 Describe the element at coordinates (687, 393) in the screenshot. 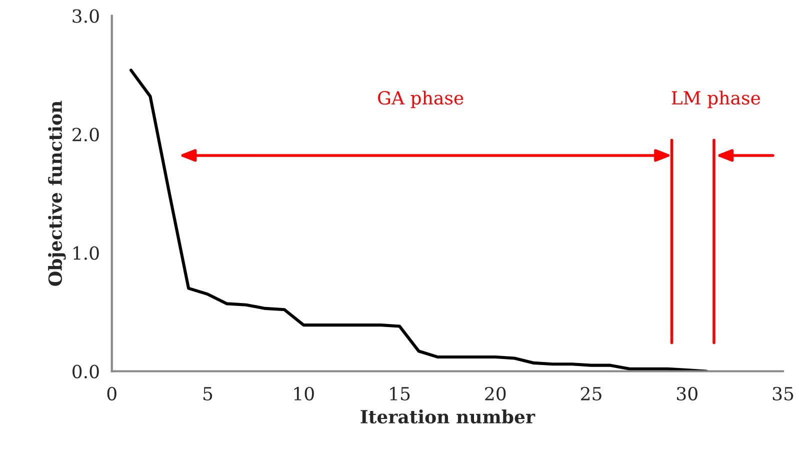

I see `x-tick-label: 30` at that location.